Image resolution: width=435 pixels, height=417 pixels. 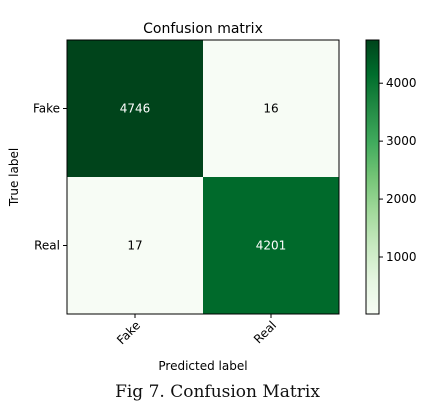 I want to click on cell-value-label: 16, so click(x=270, y=109).